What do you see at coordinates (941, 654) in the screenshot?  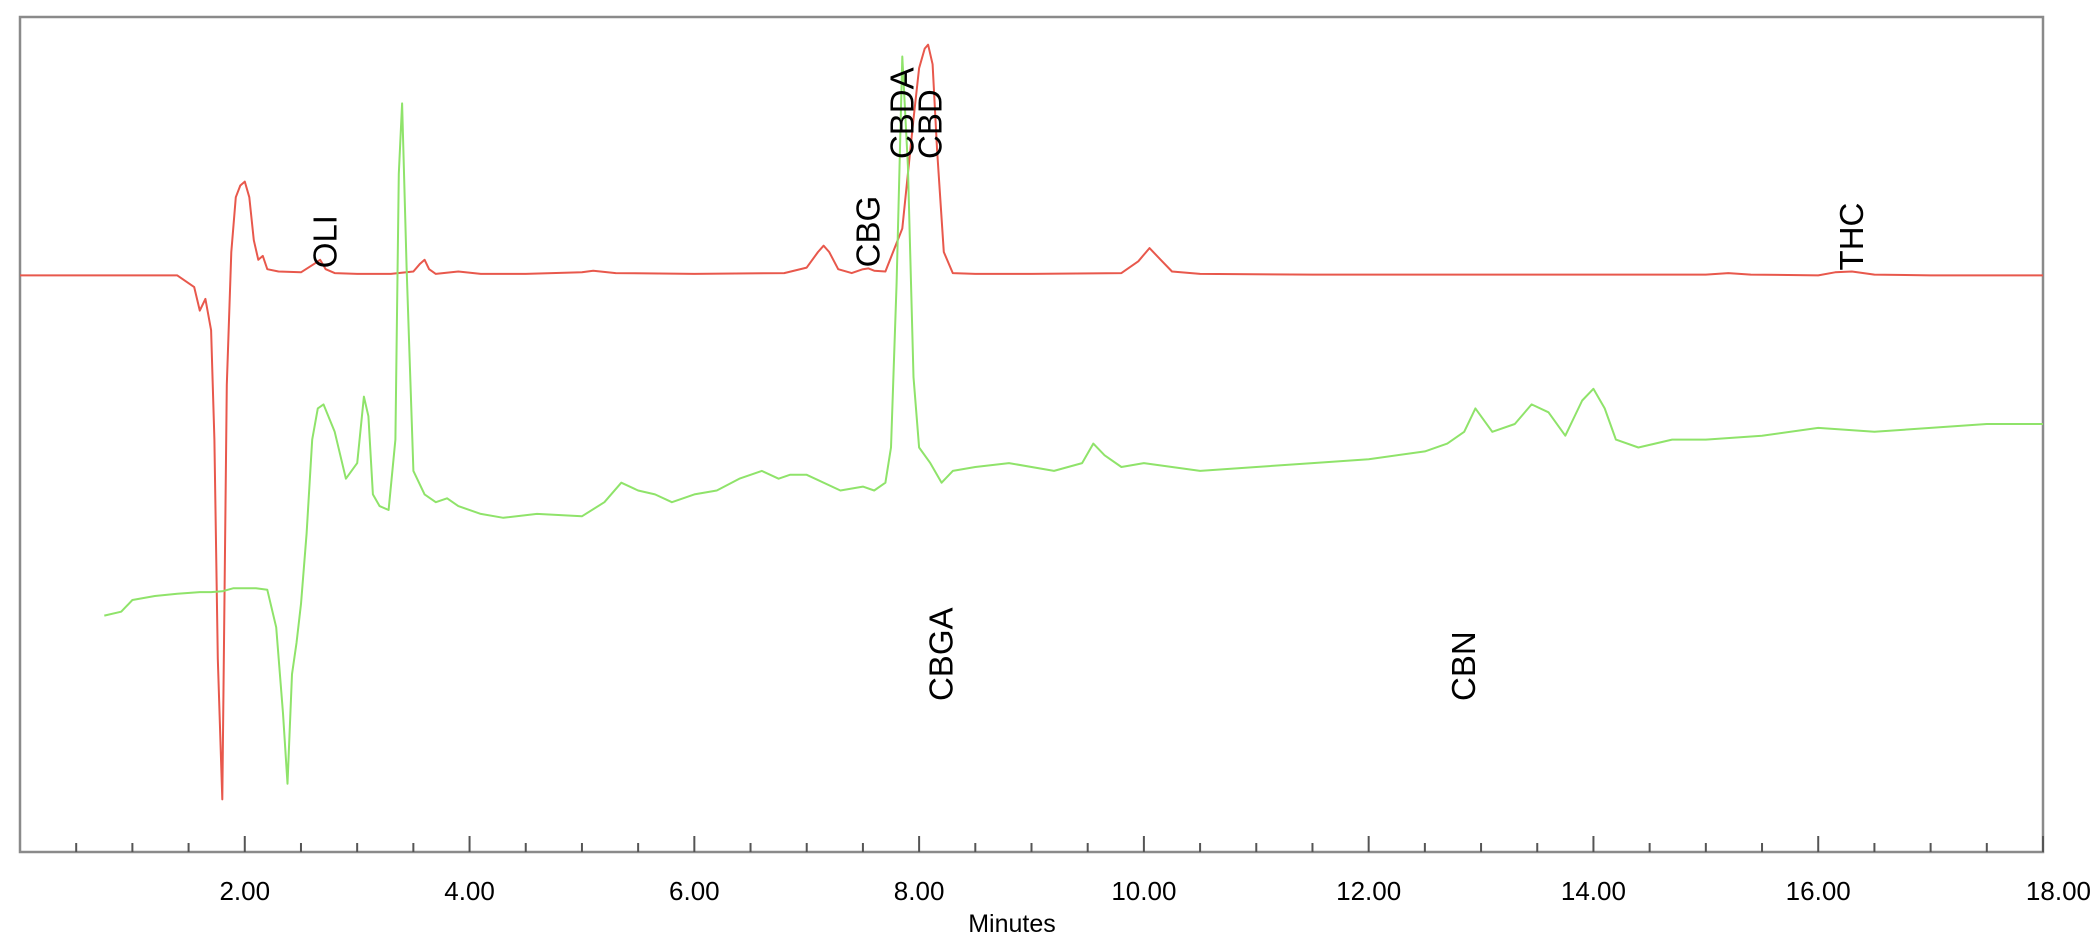 I see `peak-label-cbga: CBGA` at bounding box center [941, 654].